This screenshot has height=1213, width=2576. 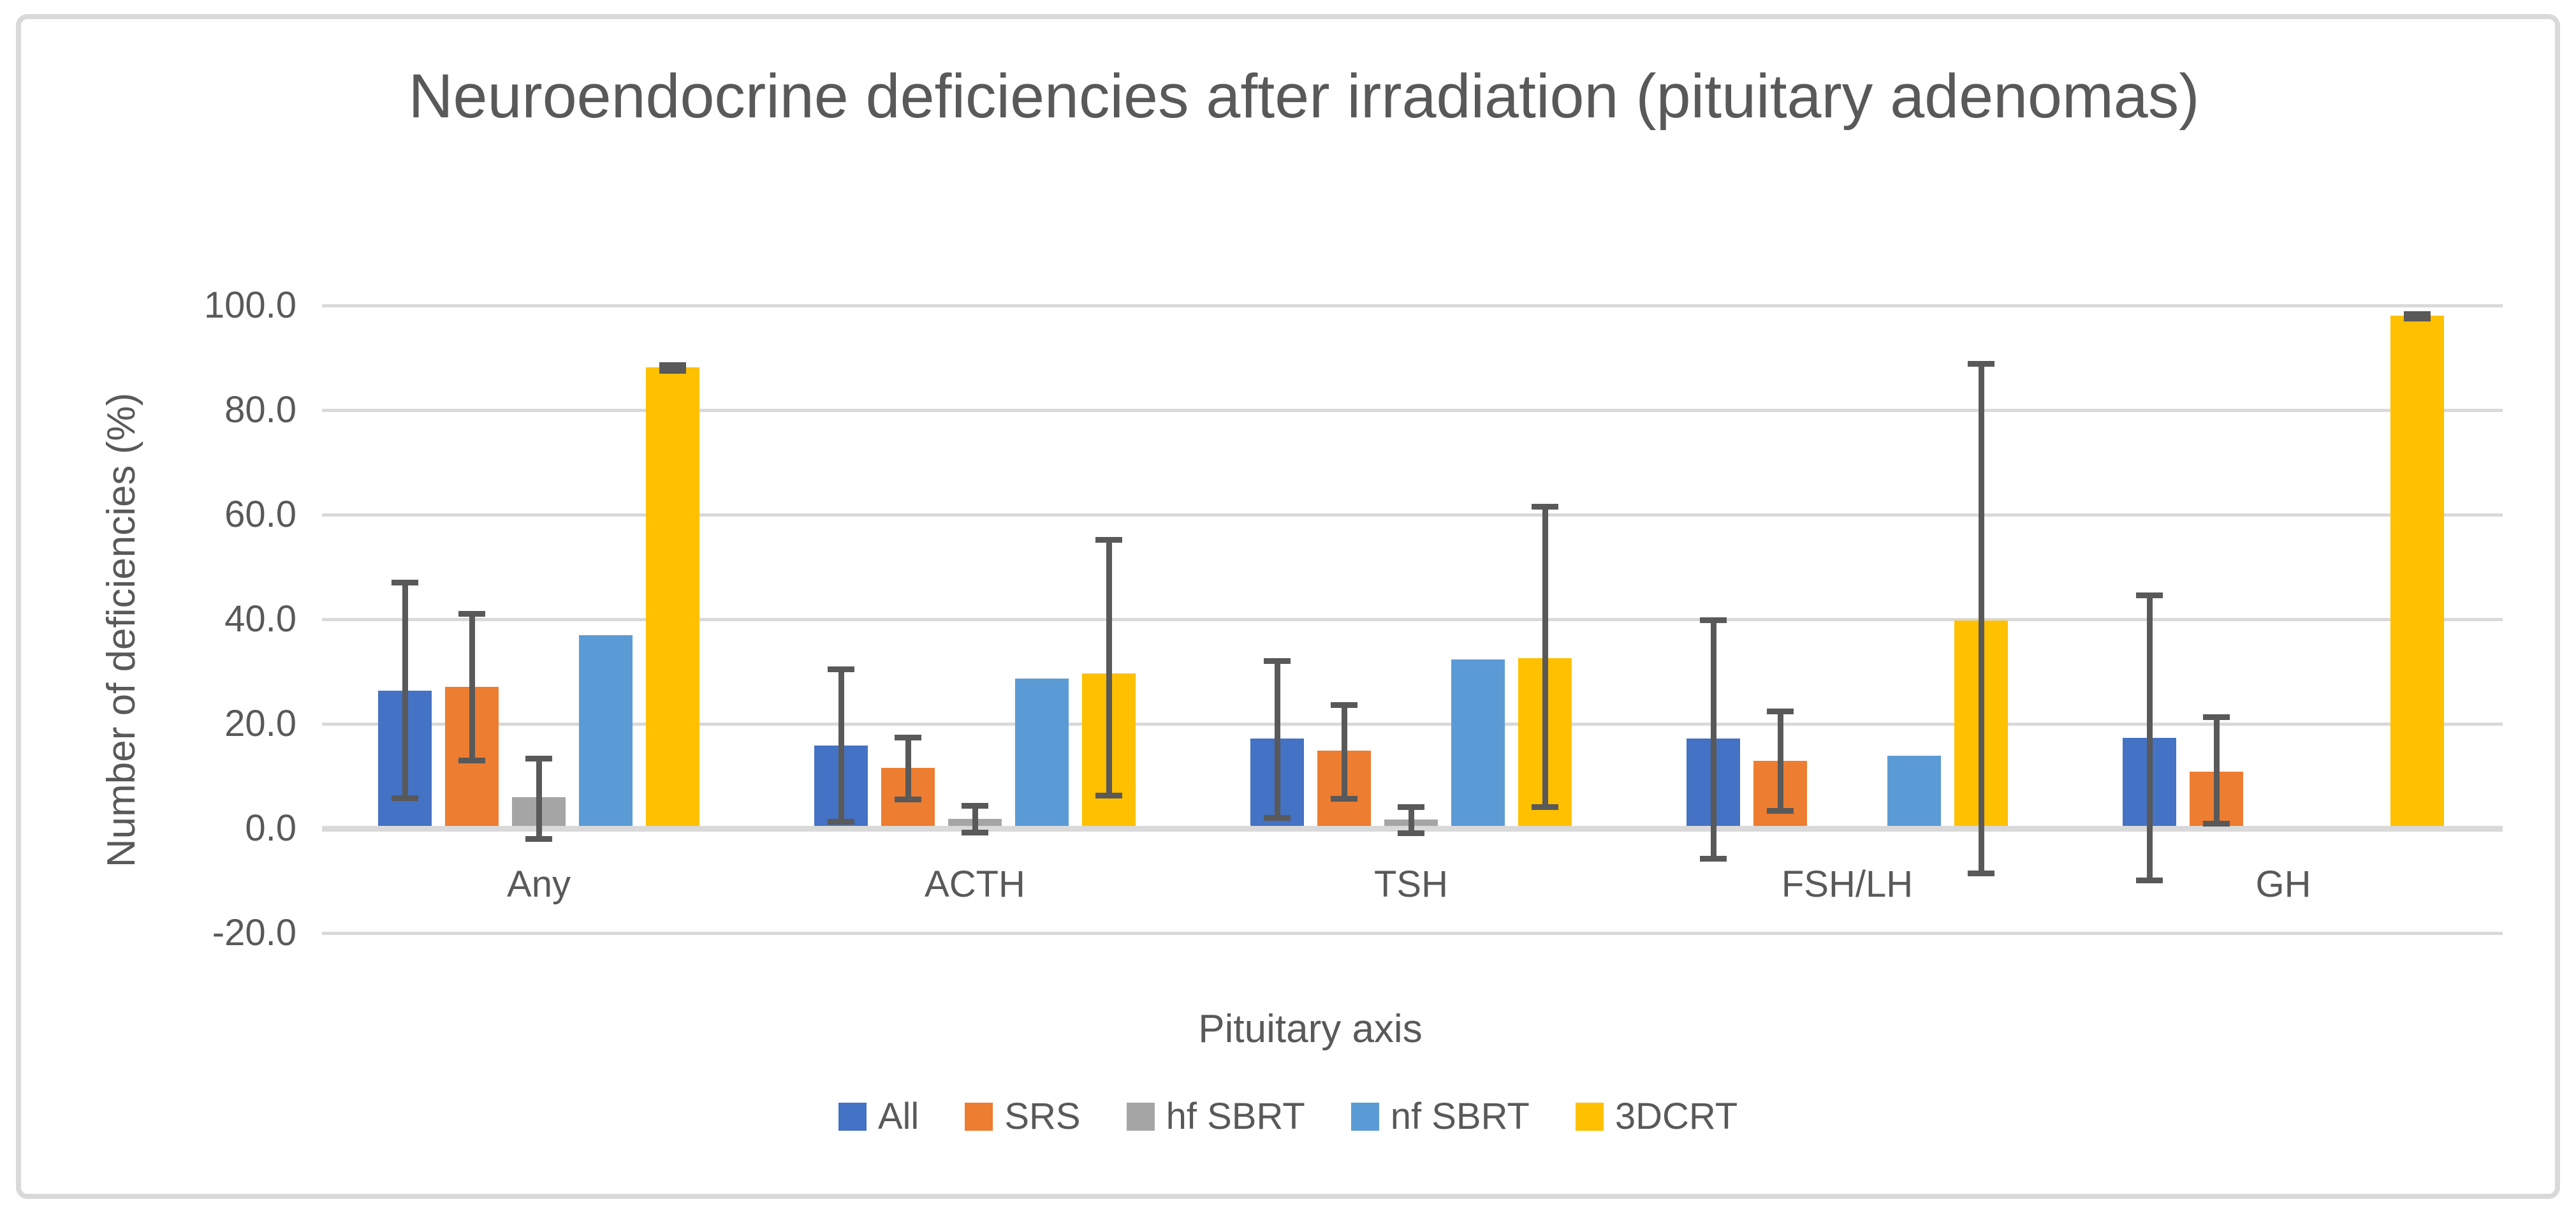 I want to click on legend-item: 3DCRT, so click(x=1656, y=1116).